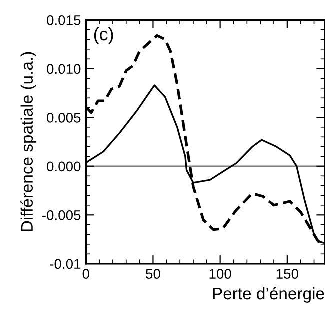 The height and width of the screenshot is (325, 325). What do you see at coordinates (287, 274) in the screenshot?
I see `x-tick-label: 150` at bounding box center [287, 274].